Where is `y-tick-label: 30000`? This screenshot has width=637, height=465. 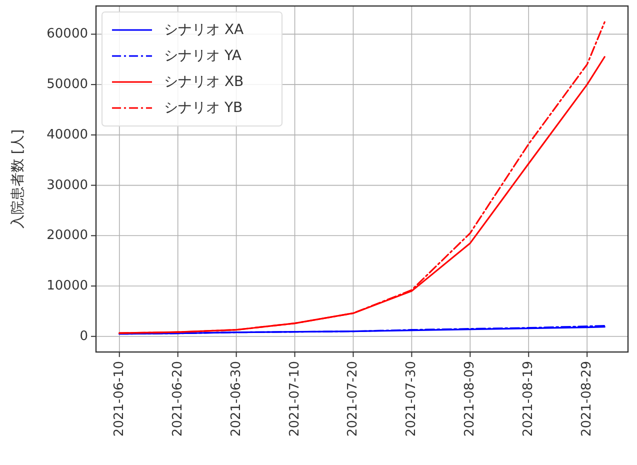
y-tick-label: 30000 is located at coordinates (67, 185).